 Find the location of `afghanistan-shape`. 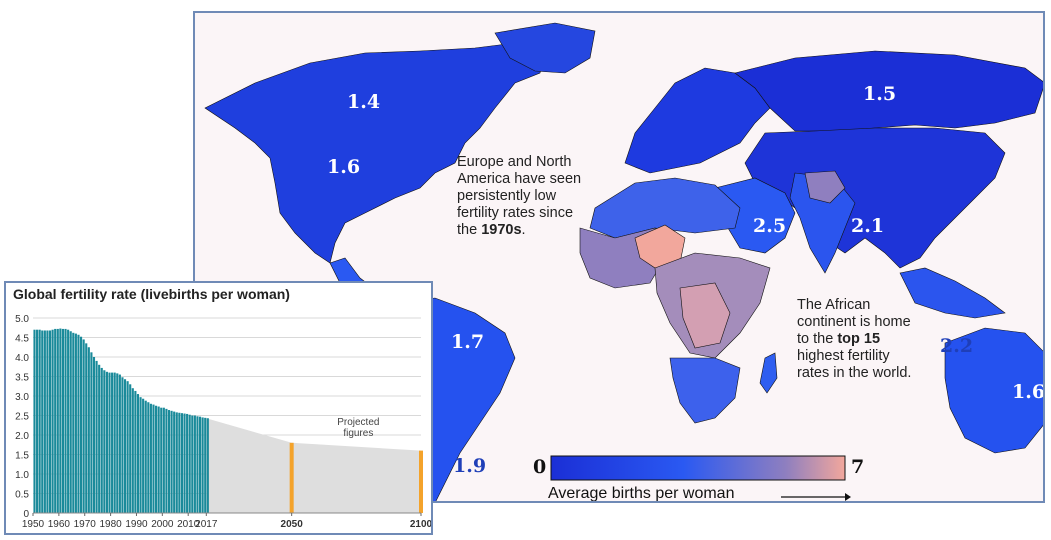

afghanistan-shape is located at coordinates (825, 187).